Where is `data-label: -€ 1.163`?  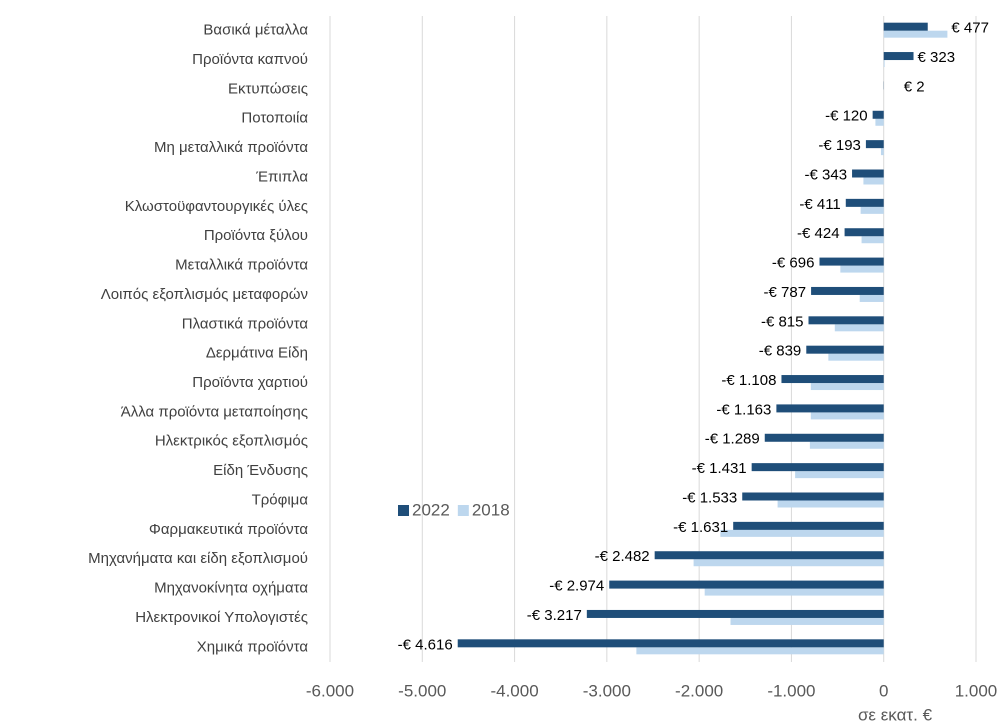 data-label: -€ 1.163 is located at coordinates (743, 409).